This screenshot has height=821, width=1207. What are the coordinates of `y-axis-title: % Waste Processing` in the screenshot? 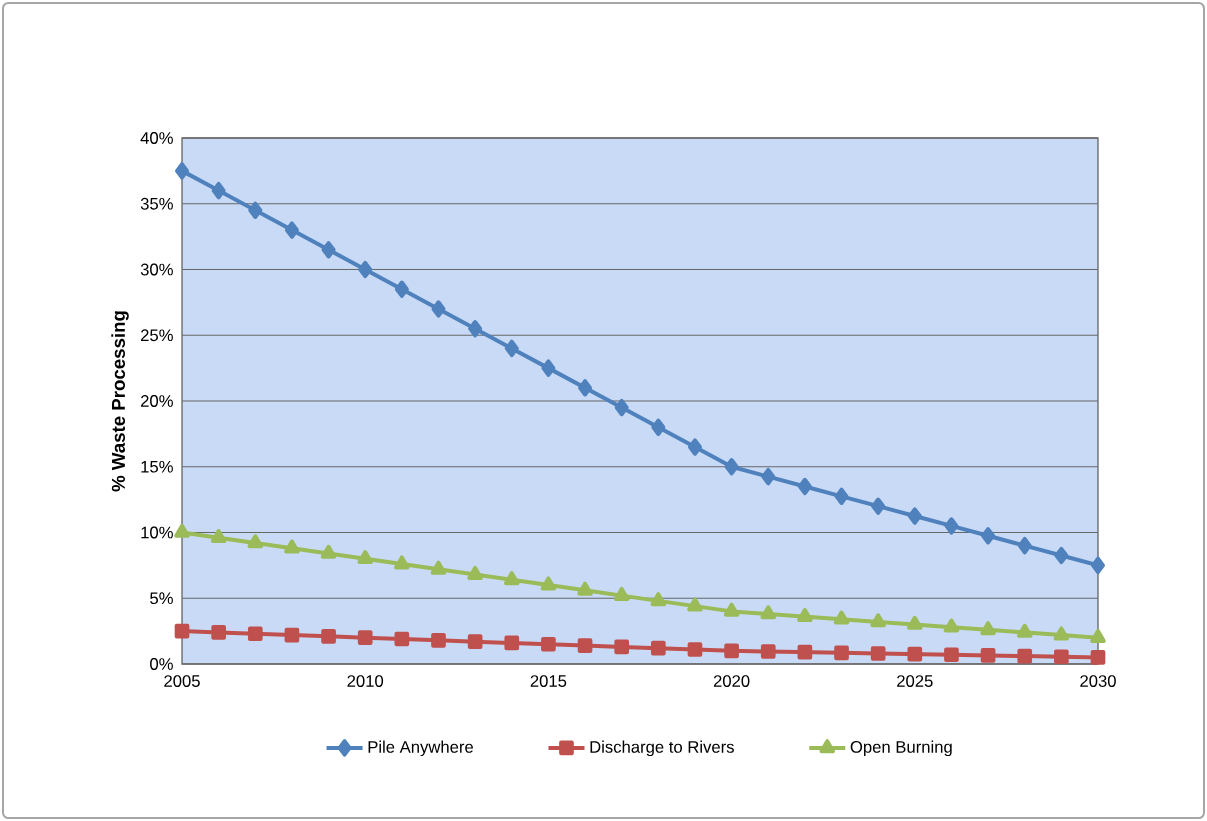 It's located at (120, 401).